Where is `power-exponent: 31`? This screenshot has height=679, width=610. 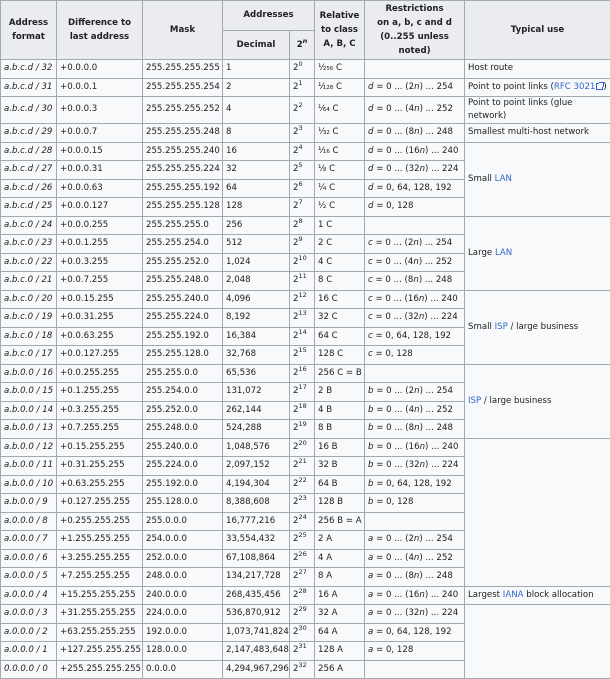
power-exponent: 31 is located at coordinates (302, 646).